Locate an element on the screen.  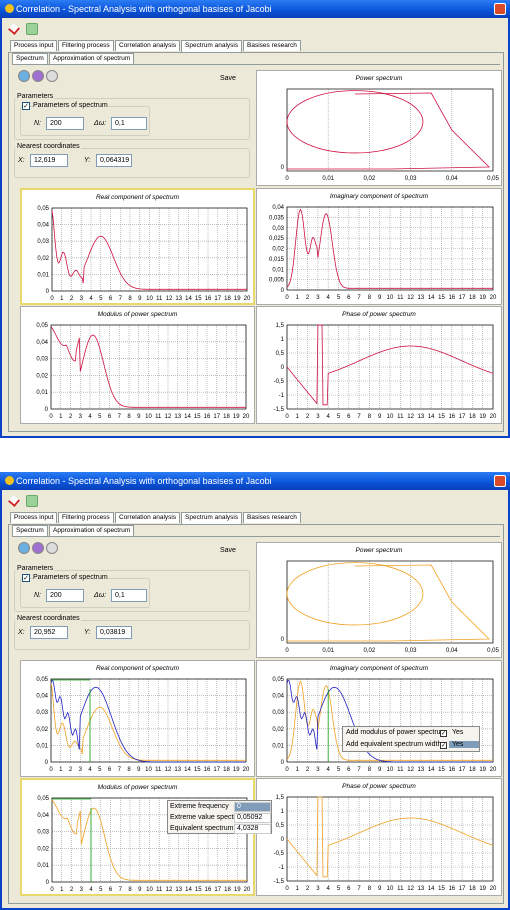
field-label: X: is located at coordinates (21, 160).